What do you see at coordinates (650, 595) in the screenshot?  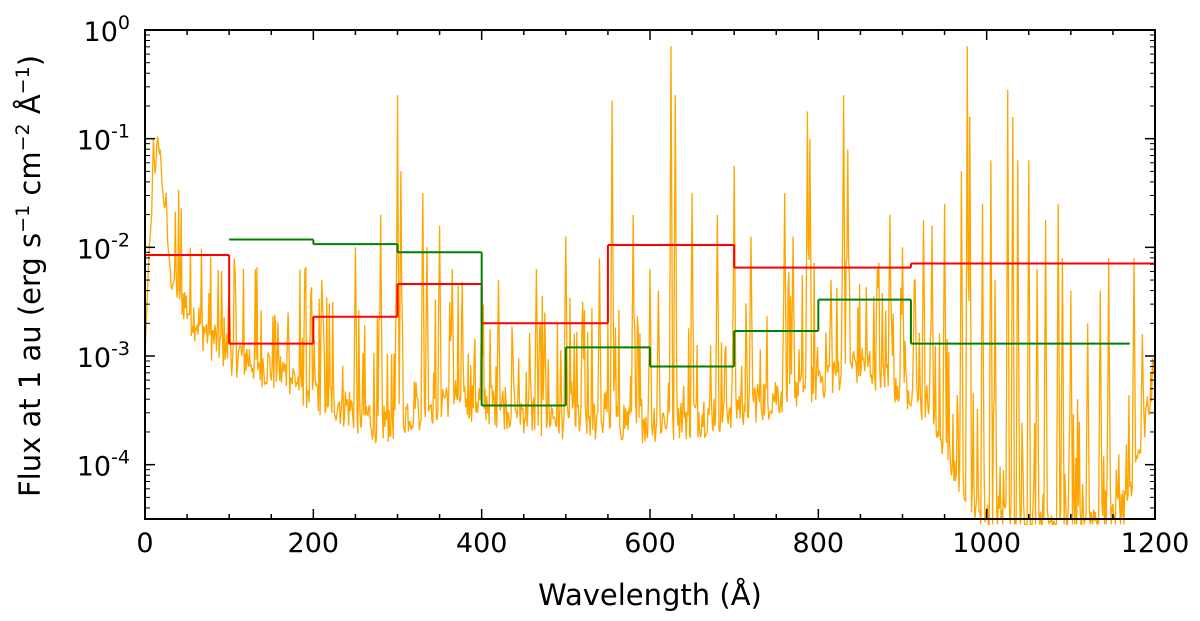 I see `x-axis-title: Wavelength (Å)` at bounding box center [650, 595].